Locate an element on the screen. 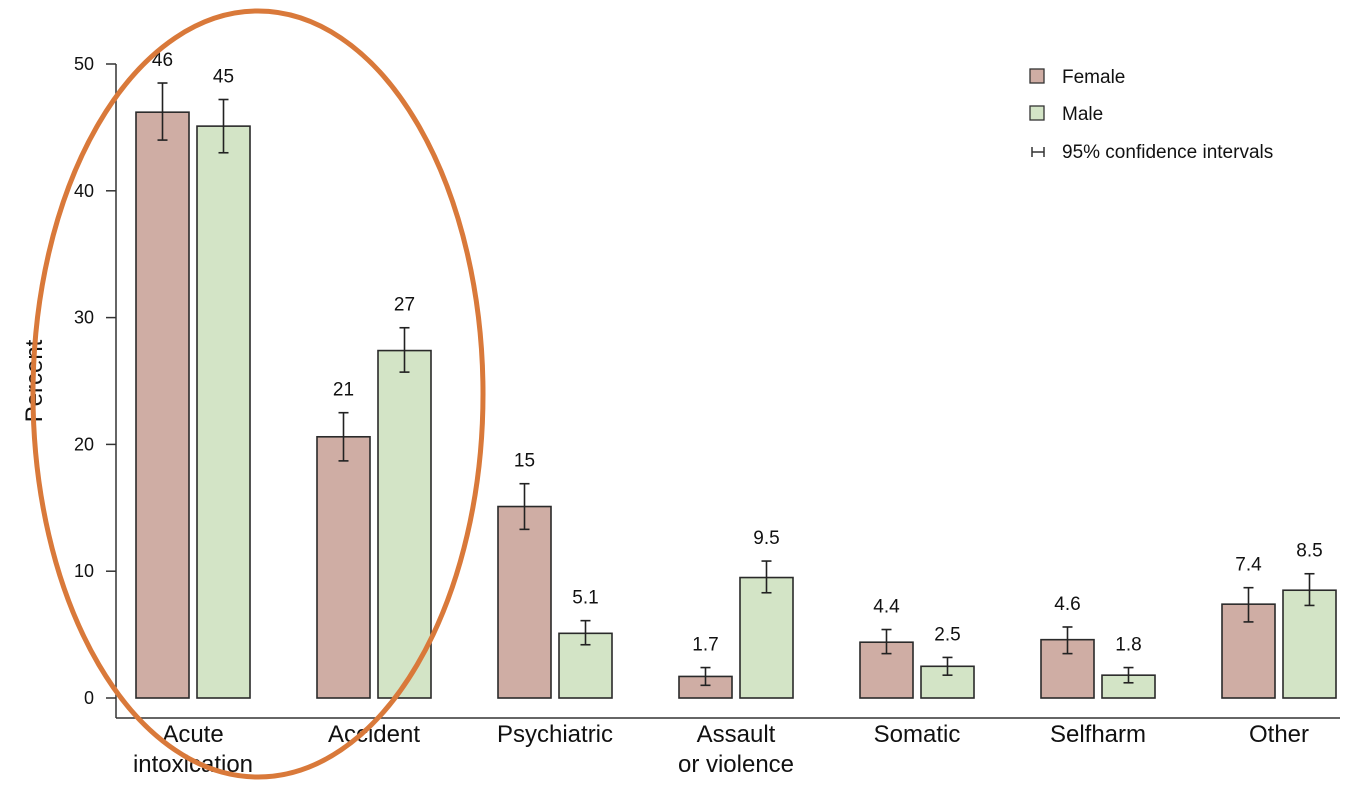 The height and width of the screenshot is (789, 1360). data-label: 45 is located at coordinates (223, 77).